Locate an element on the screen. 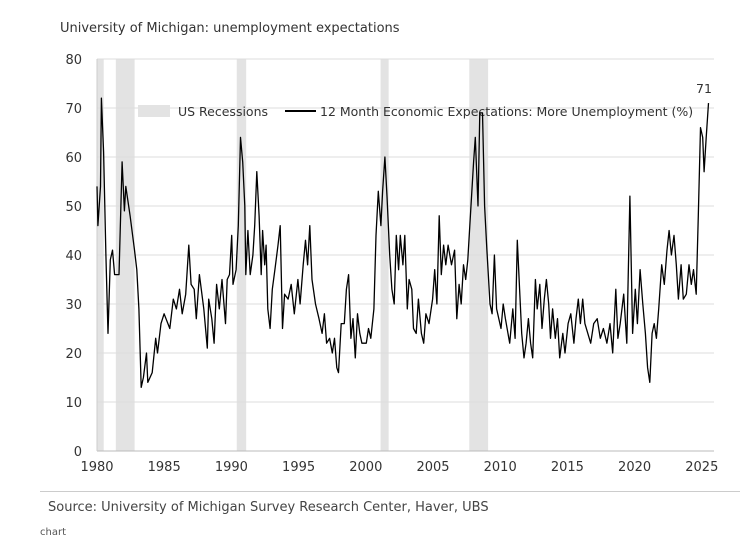 The width and height of the screenshot is (750, 551). y-tick-label: 10 is located at coordinates (73, 403).